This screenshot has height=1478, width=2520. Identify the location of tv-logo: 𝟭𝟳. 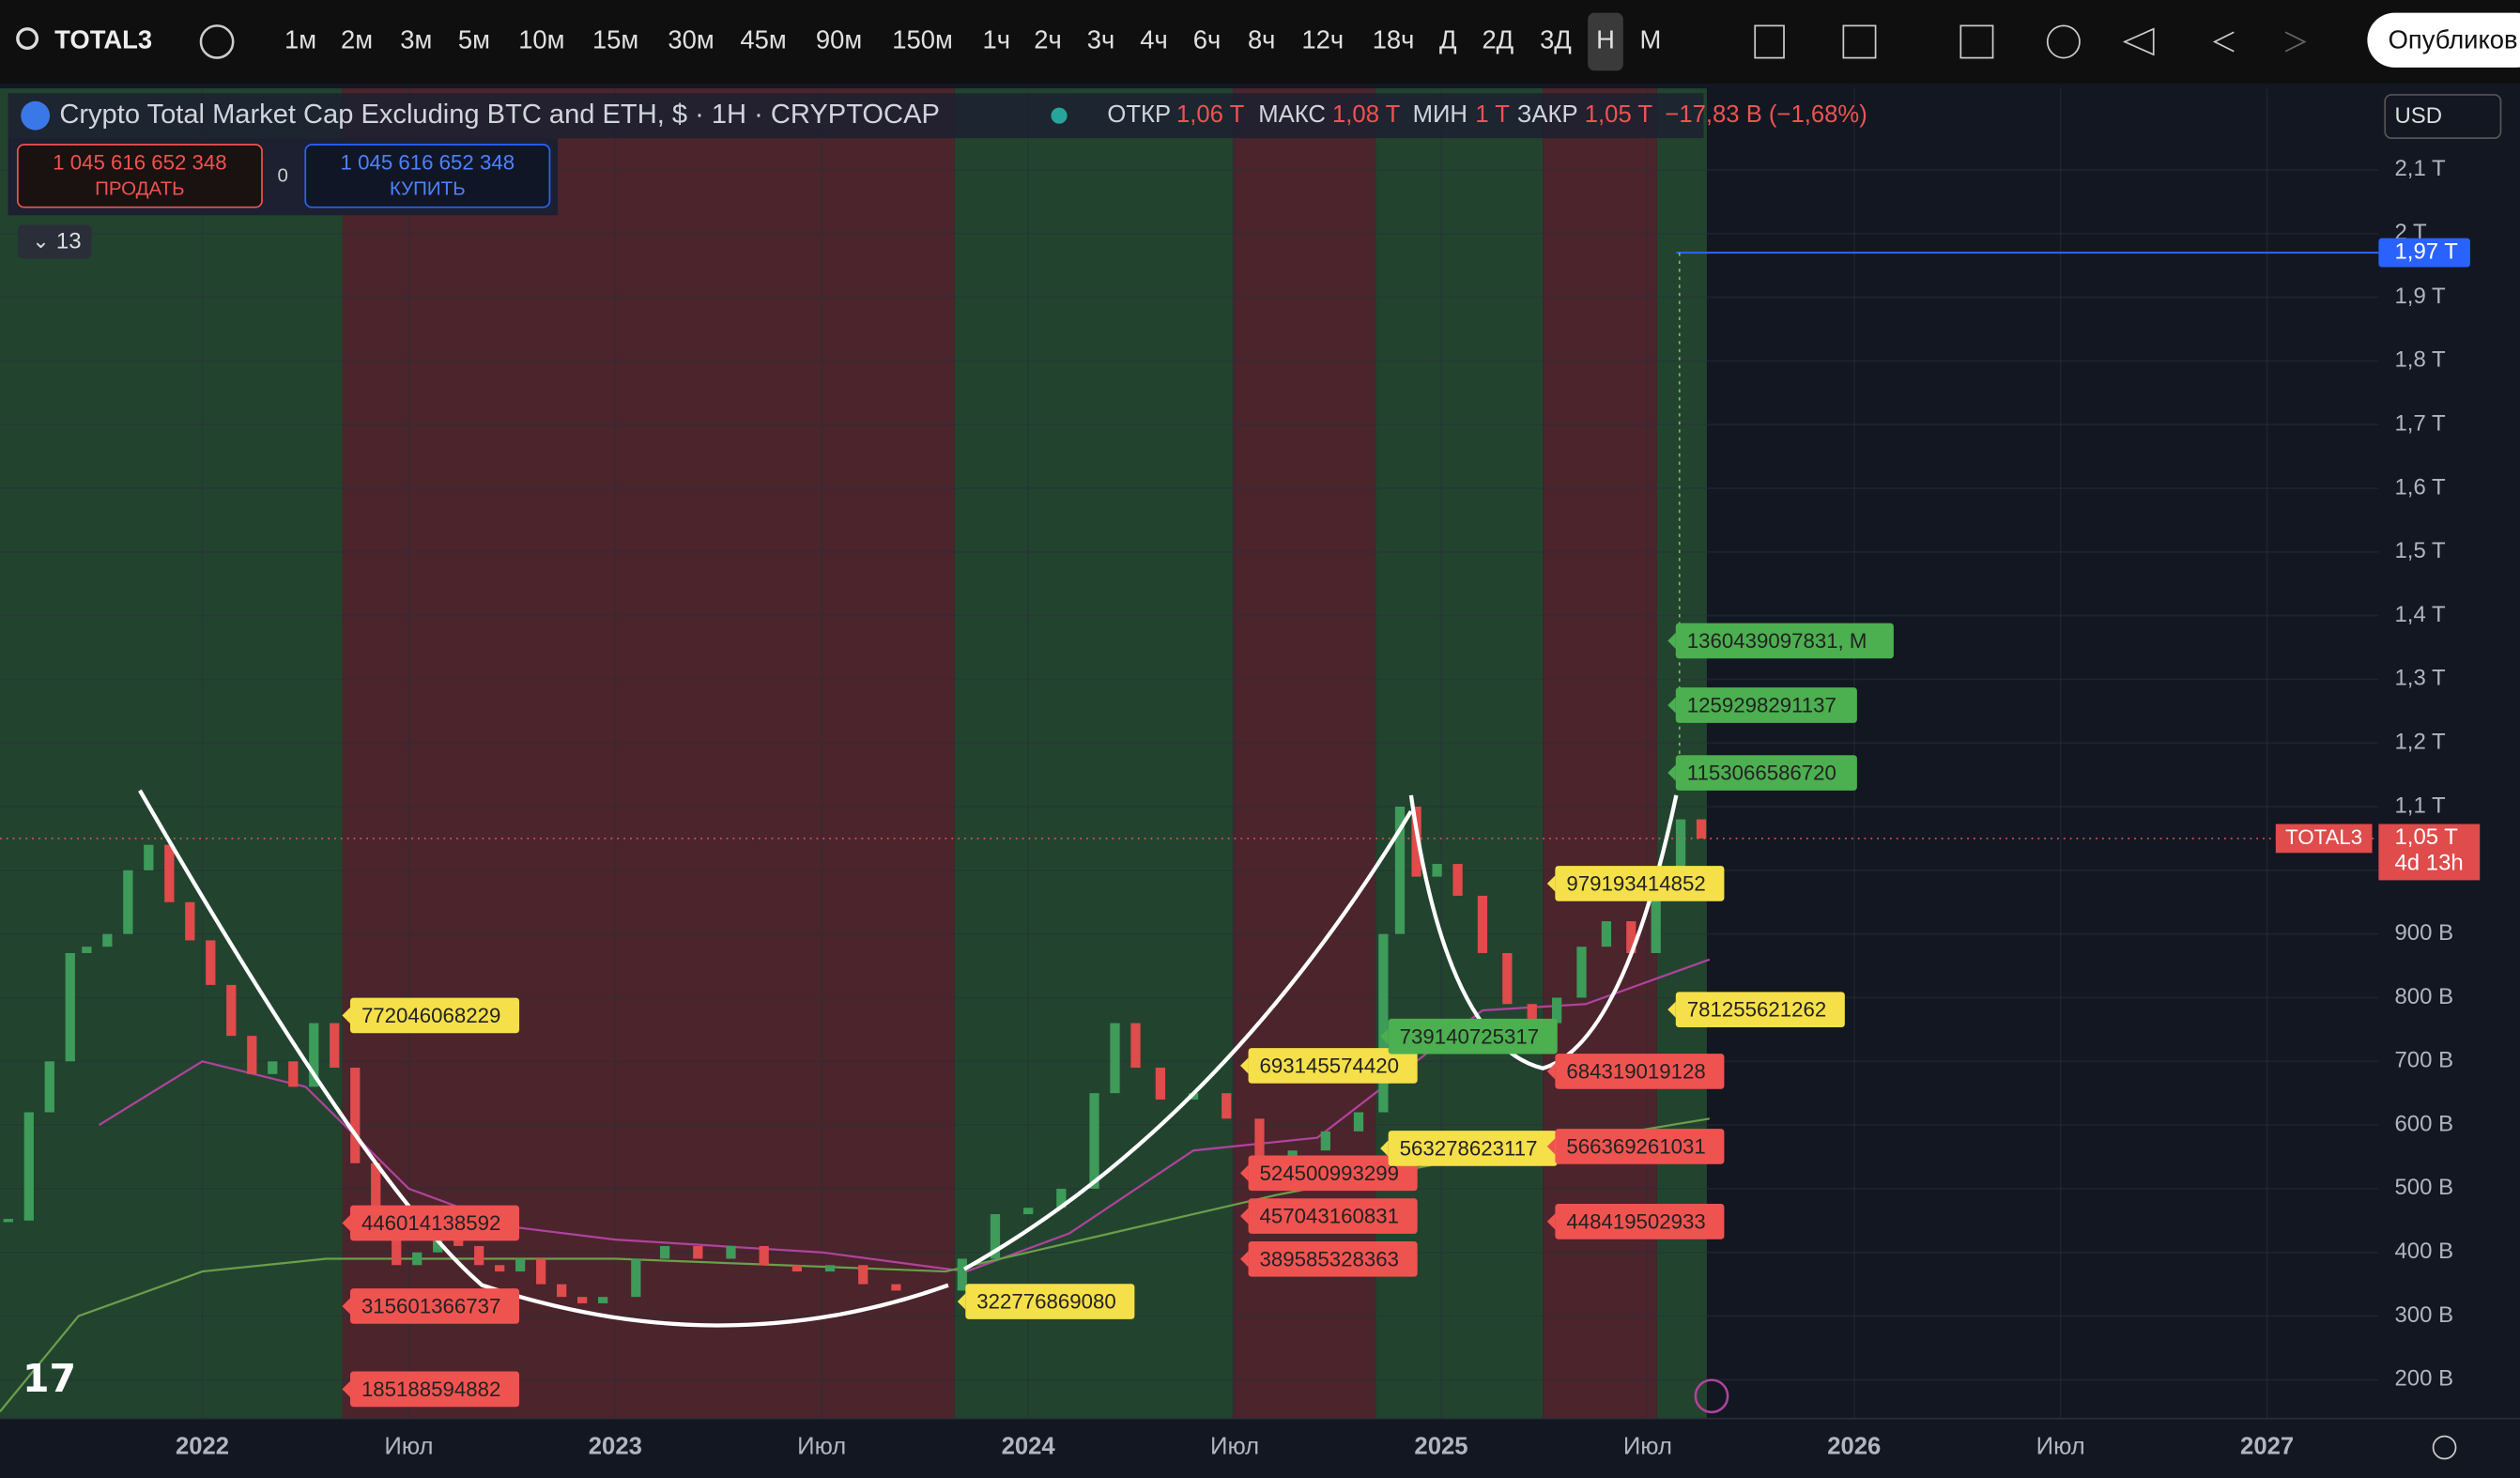
(49, 1378).